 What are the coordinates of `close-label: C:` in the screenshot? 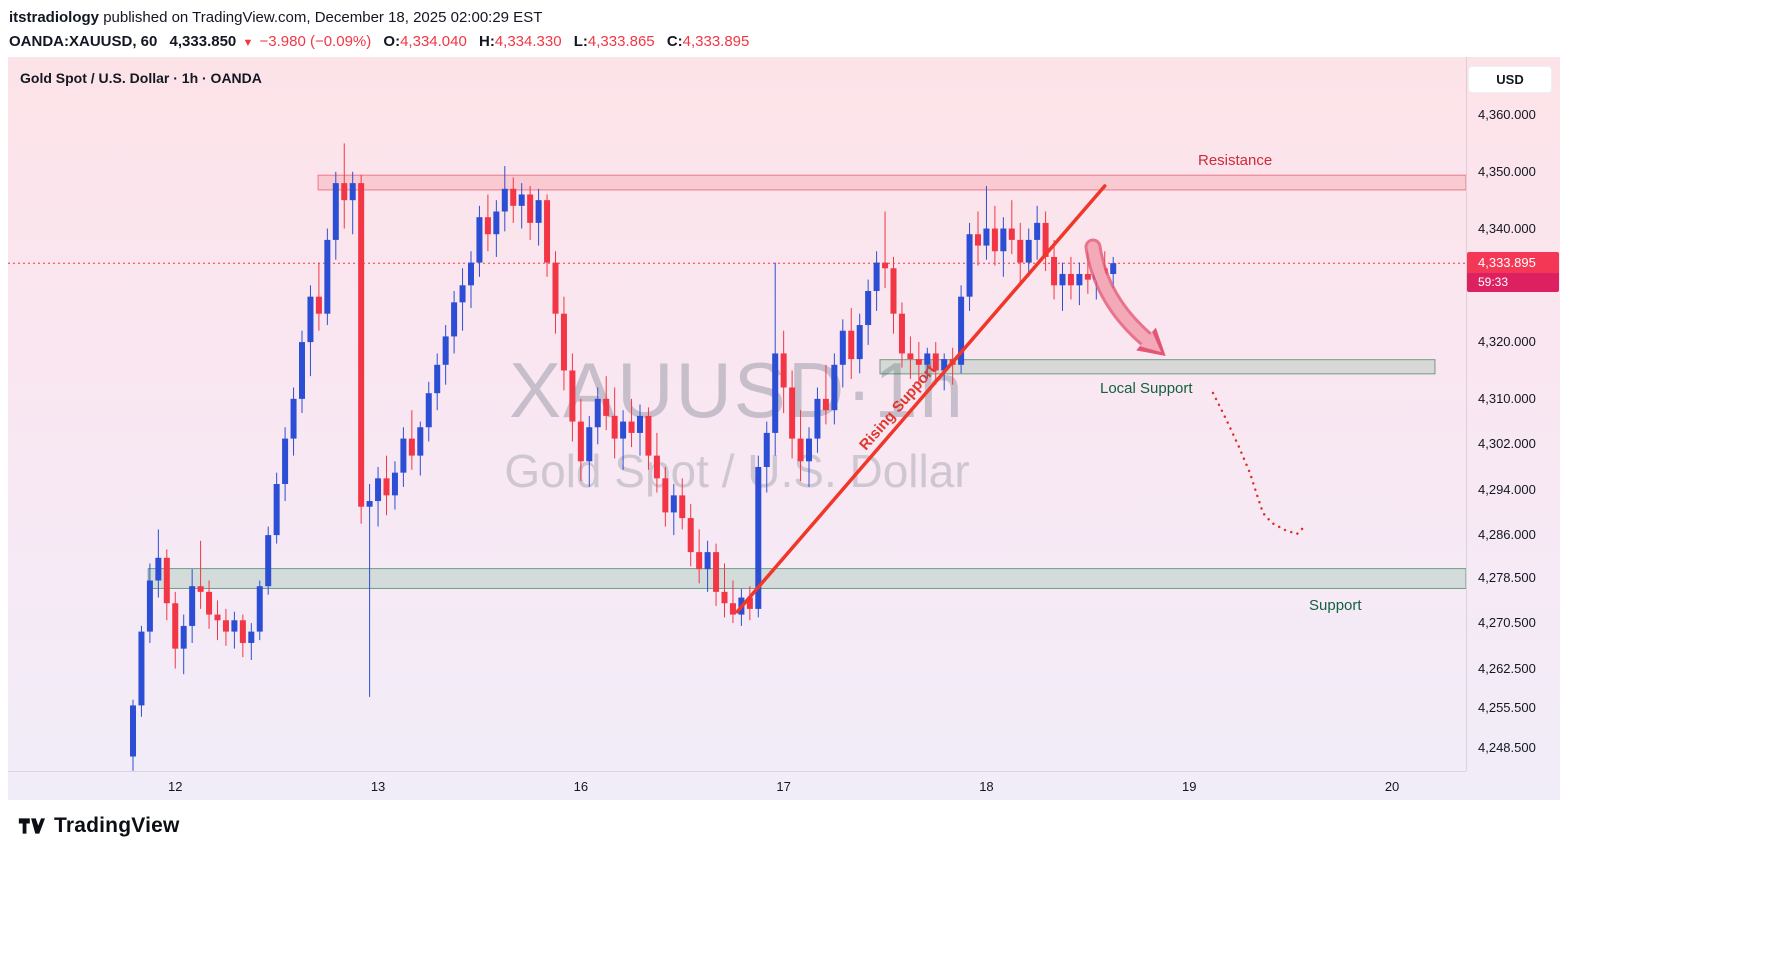 It's located at (674, 41).